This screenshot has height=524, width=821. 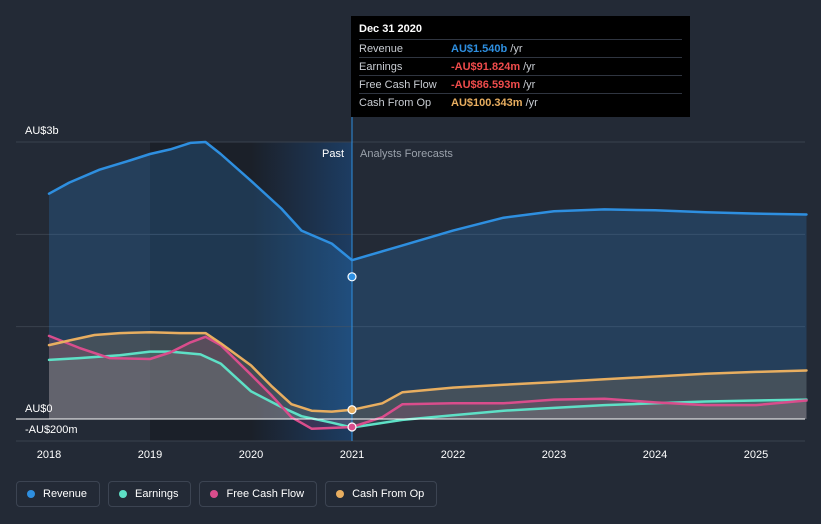 I want to click on legend-label: Revenue, so click(x=65, y=494).